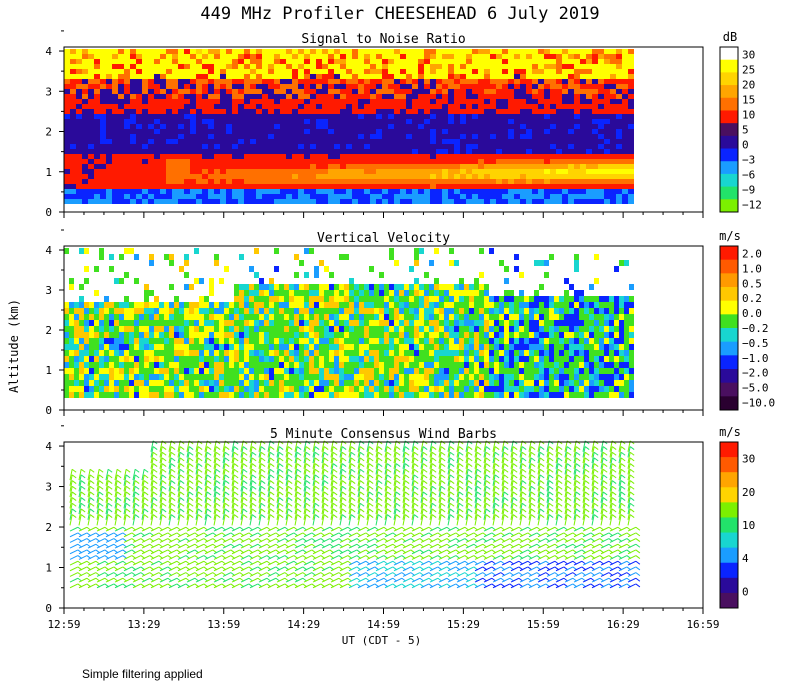 The width and height of the screenshot is (800, 700). I want to click on panel-title: Signal to Noise Ratio, so click(383, 39).